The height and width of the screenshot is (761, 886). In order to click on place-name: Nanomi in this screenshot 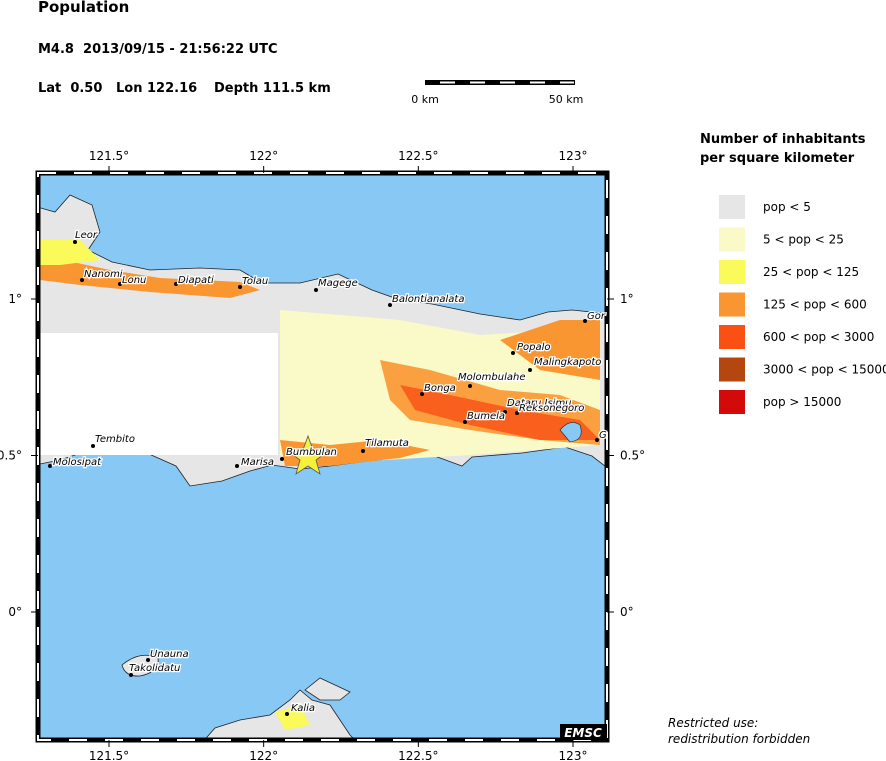, I will do `click(103, 274)`.